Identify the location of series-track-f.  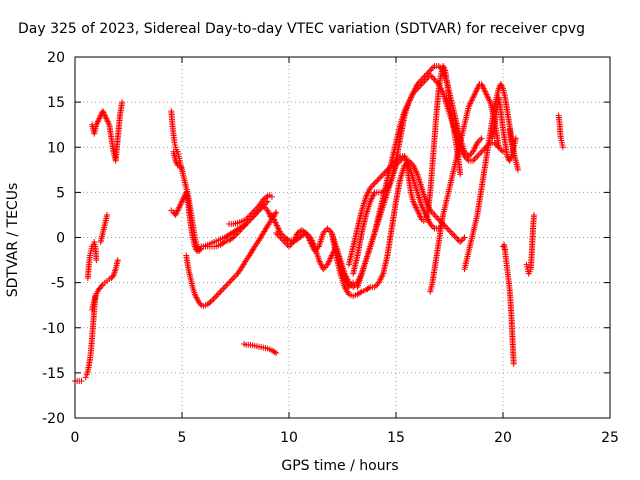
(107, 131).